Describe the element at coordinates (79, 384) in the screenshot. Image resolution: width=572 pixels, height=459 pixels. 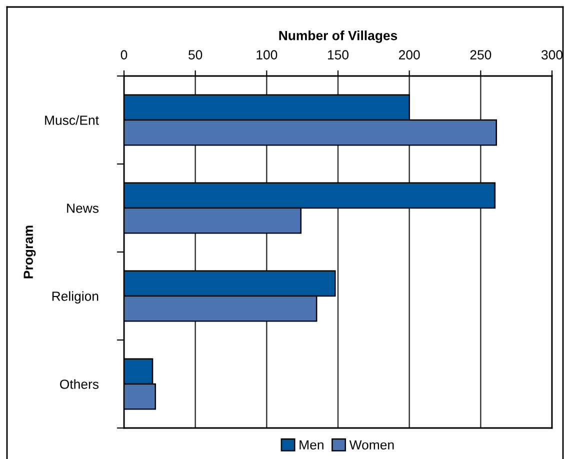
I see `y-tick-label: Others` at that location.